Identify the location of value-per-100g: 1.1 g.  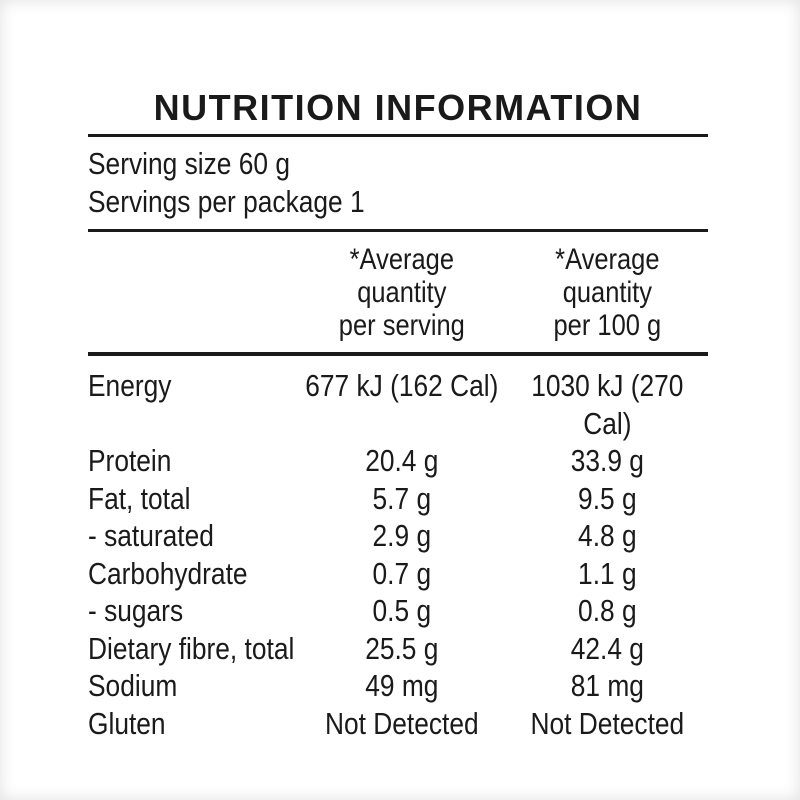
(607, 573).